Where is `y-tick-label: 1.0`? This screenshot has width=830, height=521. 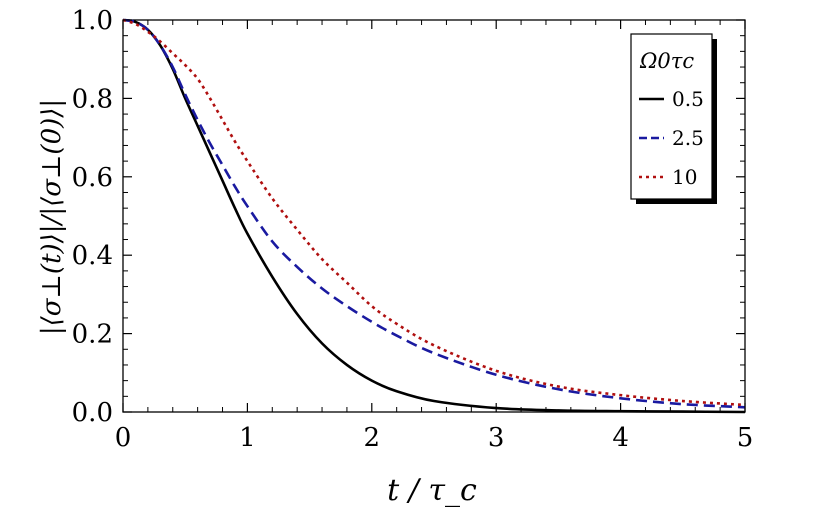 y-tick-label: 1.0 is located at coordinates (92, 21).